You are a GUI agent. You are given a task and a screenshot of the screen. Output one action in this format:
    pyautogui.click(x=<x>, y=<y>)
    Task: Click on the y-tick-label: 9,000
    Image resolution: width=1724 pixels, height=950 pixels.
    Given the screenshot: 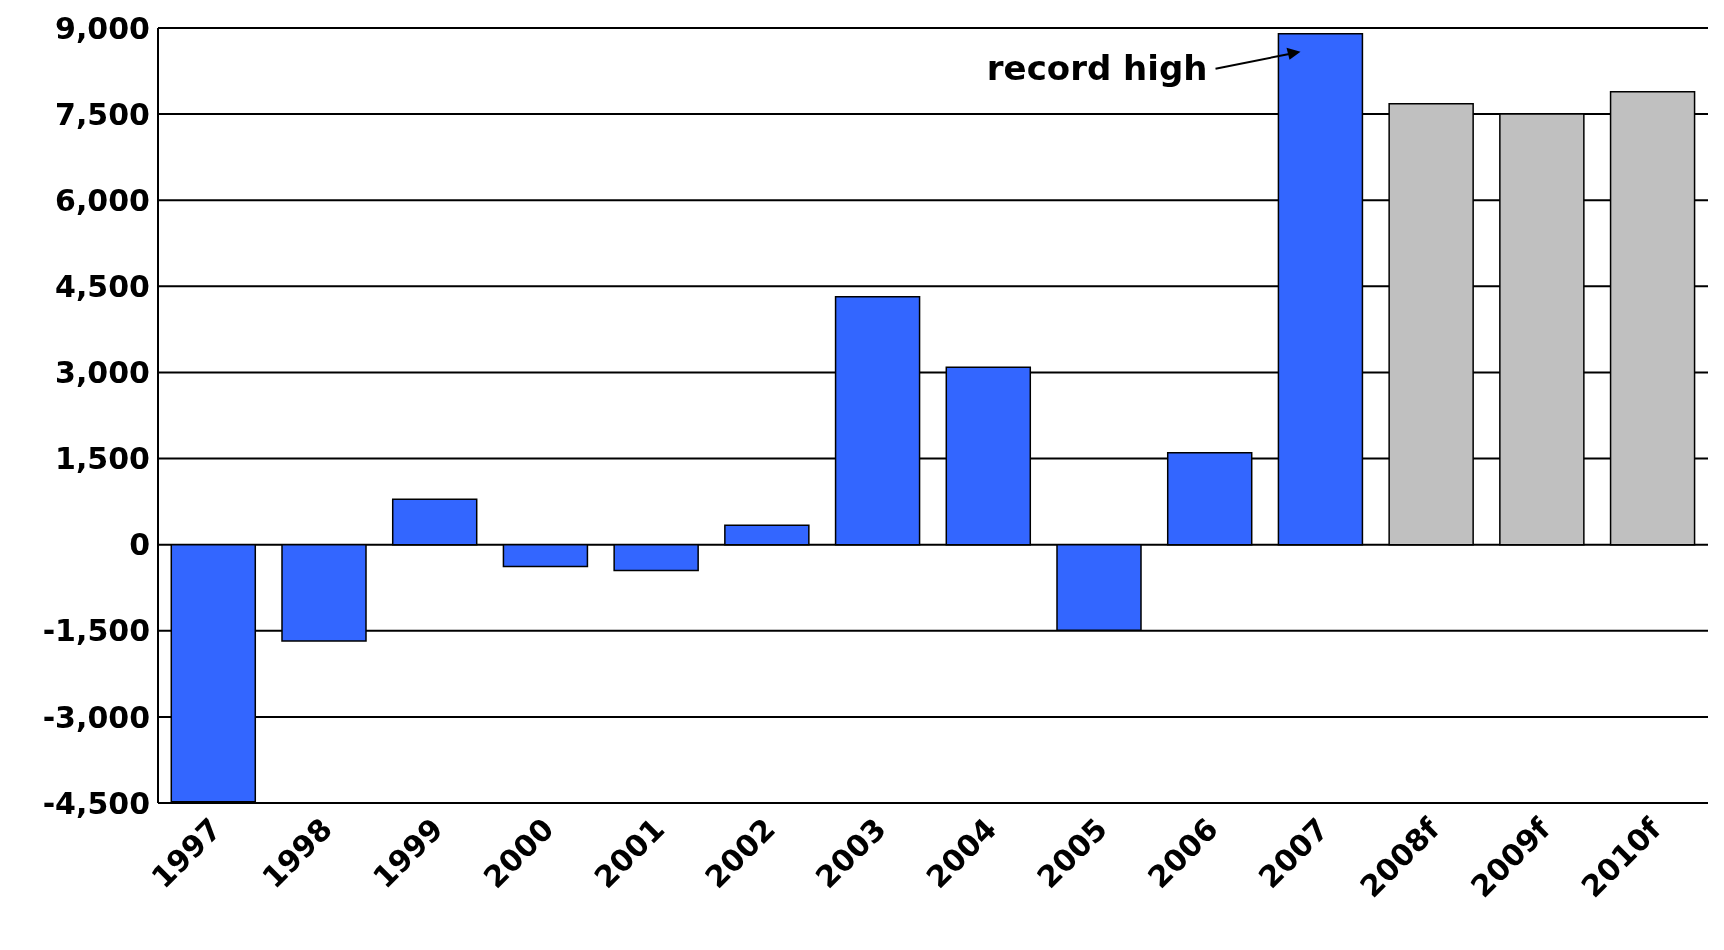 What is the action you would take?
    pyautogui.click(x=102, y=28)
    